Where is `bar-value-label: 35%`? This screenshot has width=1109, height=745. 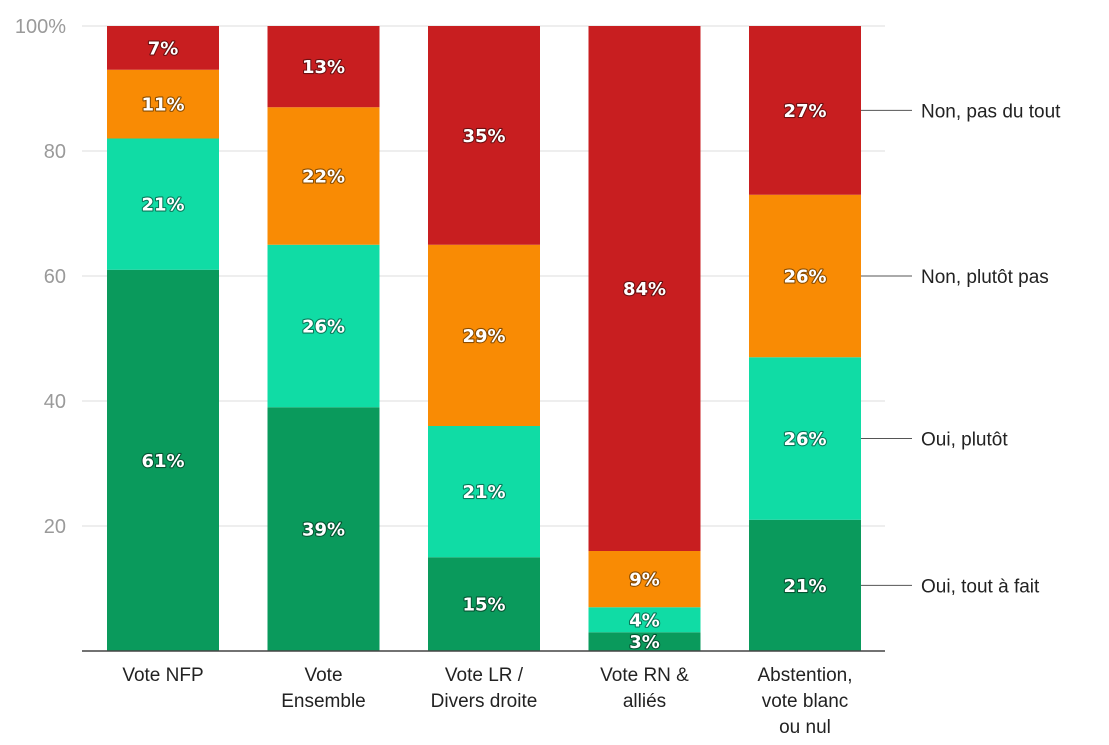 bar-value-label: 35% is located at coordinates (483, 136).